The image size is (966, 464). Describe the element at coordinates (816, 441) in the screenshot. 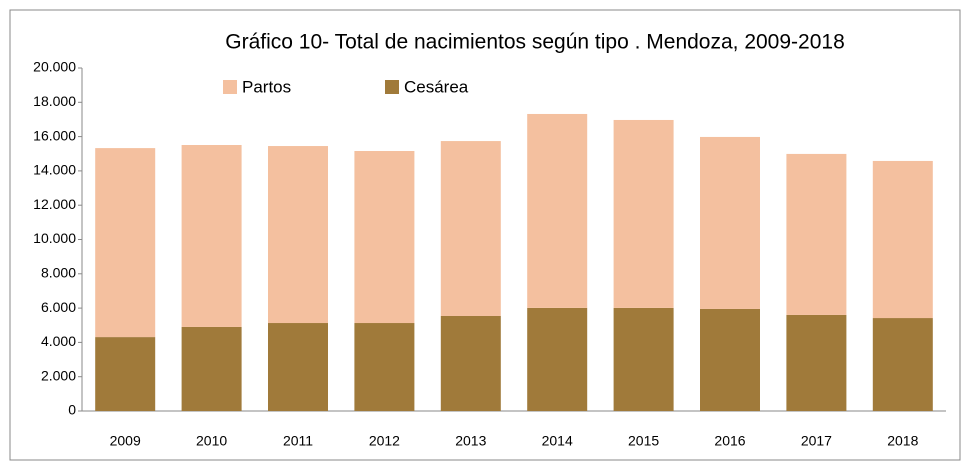

I see `x-tick-label: 2017` at that location.